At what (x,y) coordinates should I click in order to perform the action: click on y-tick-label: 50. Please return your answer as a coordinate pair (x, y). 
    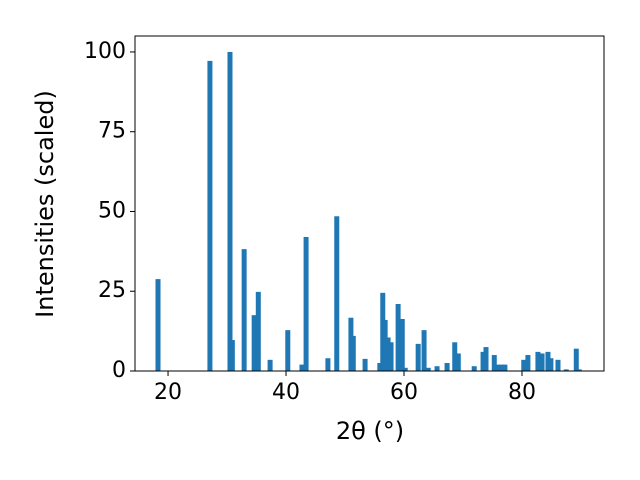
    Looking at the image, I should click on (112, 210).